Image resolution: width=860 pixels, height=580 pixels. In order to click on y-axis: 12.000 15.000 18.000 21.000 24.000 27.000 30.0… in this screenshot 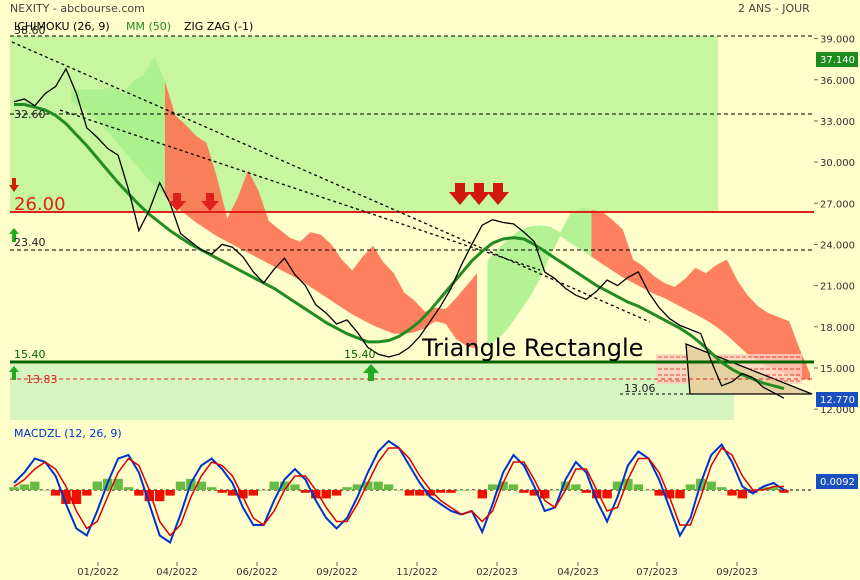, I will do `click(834, 225)`.